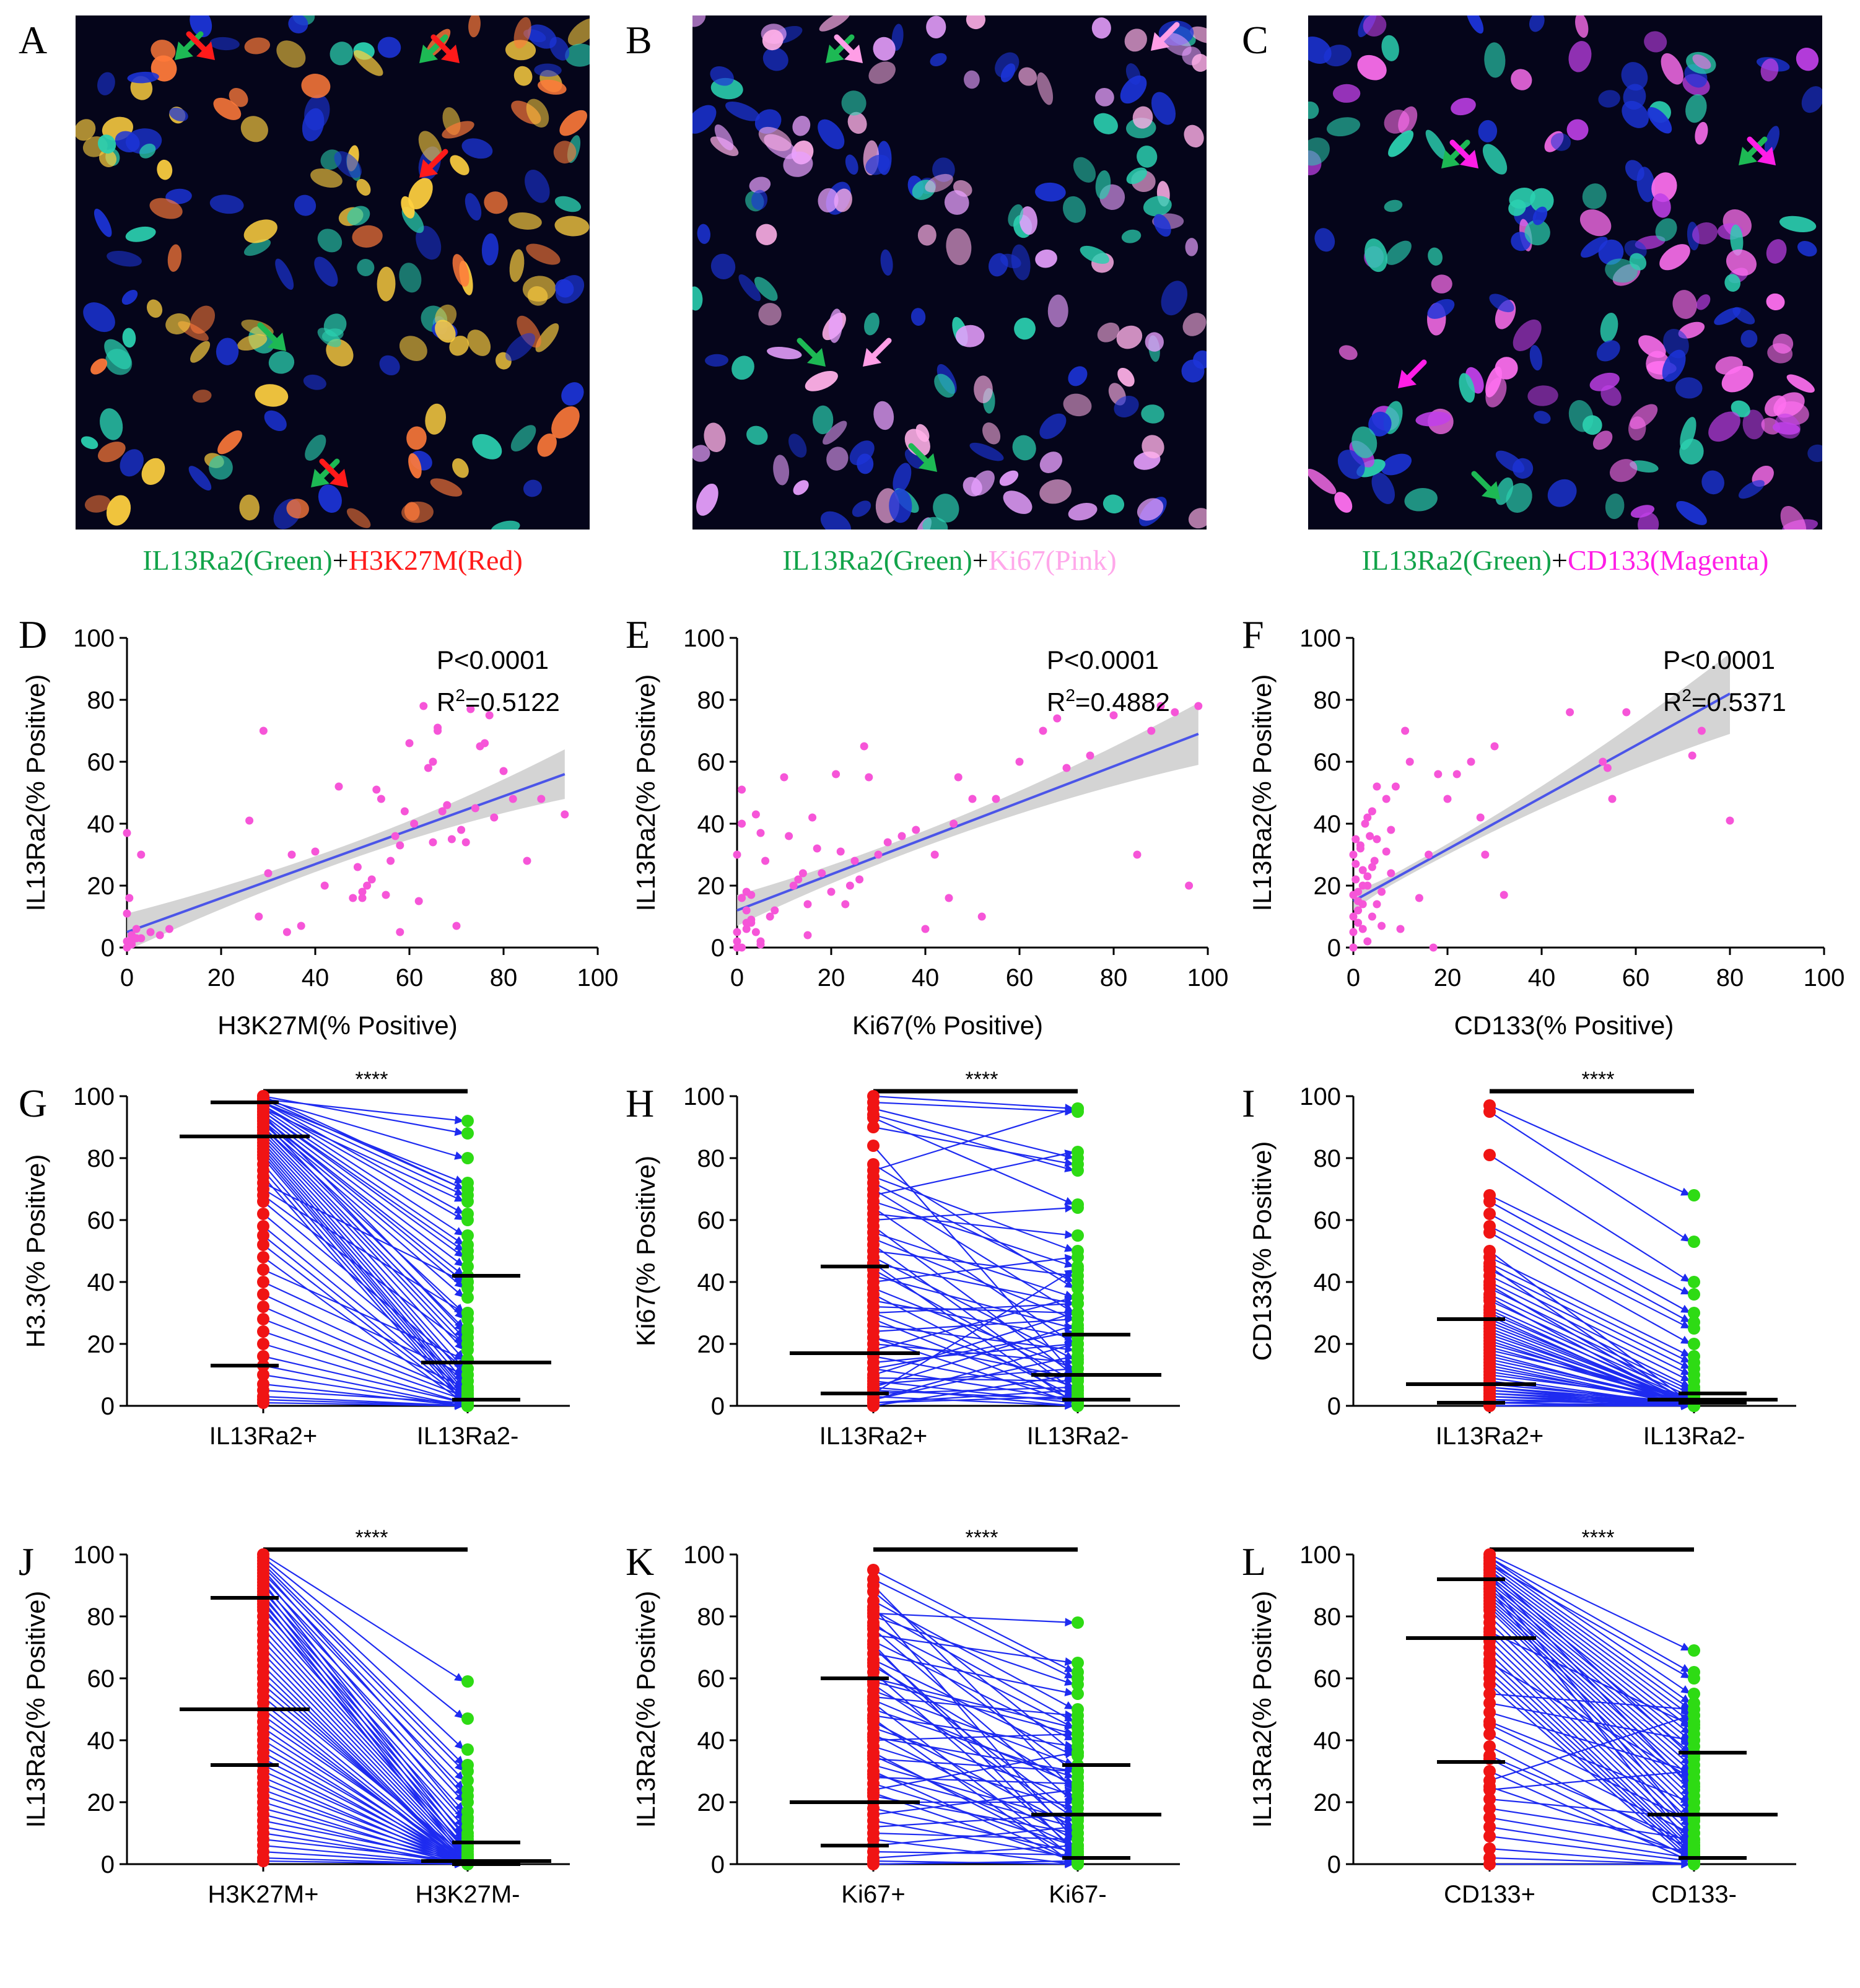 The height and width of the screenshot is (1988, 1860). I want to click on x-tick-label: 20, so click(221, 978).